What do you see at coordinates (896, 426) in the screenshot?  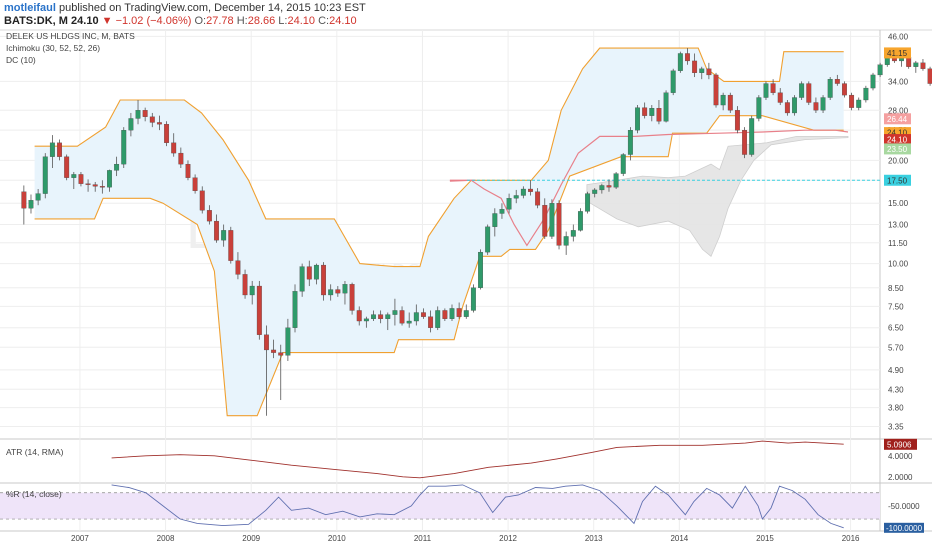 I see `y-tick-label: 3.35` at bounding box center [896, 426].